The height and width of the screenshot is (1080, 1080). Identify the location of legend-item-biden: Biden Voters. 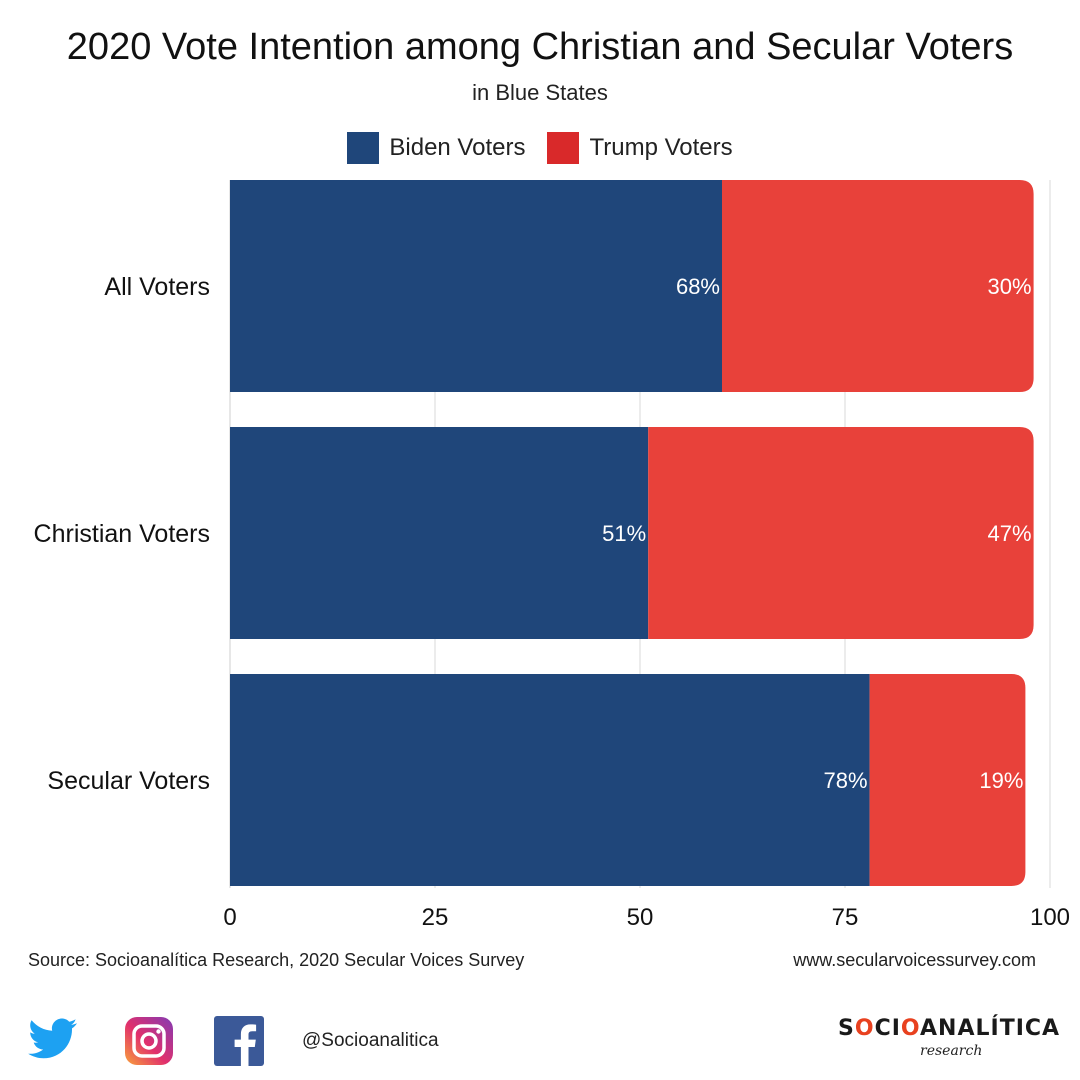
(436, 148).